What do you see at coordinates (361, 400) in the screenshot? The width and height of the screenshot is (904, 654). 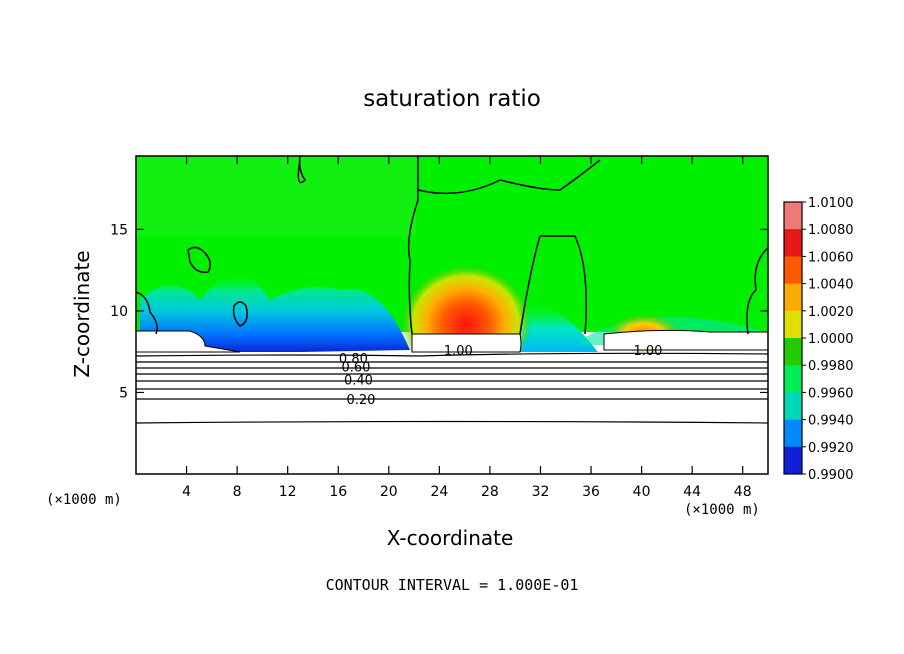 I see `contour-label: 0.20` at bounding box center [361, 400].